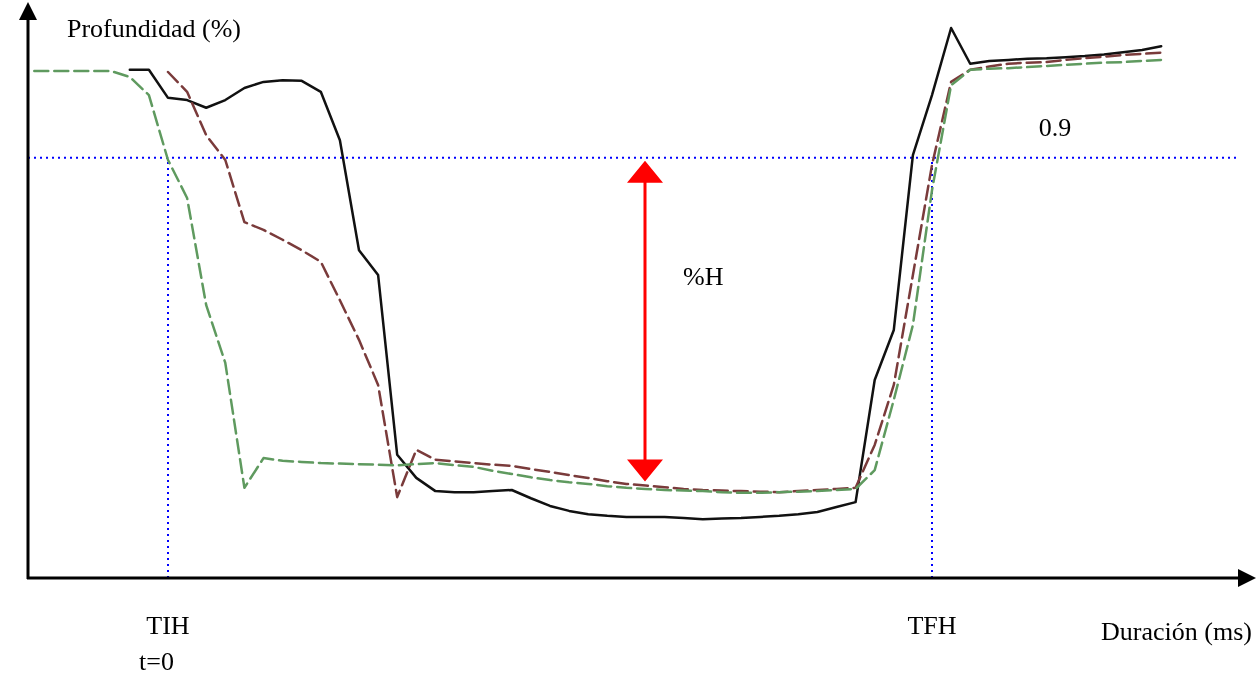  Describe the element at coordinates (154, 28) in the screenshot. I see `y-axis-title: Profundidad (%)` at that location.